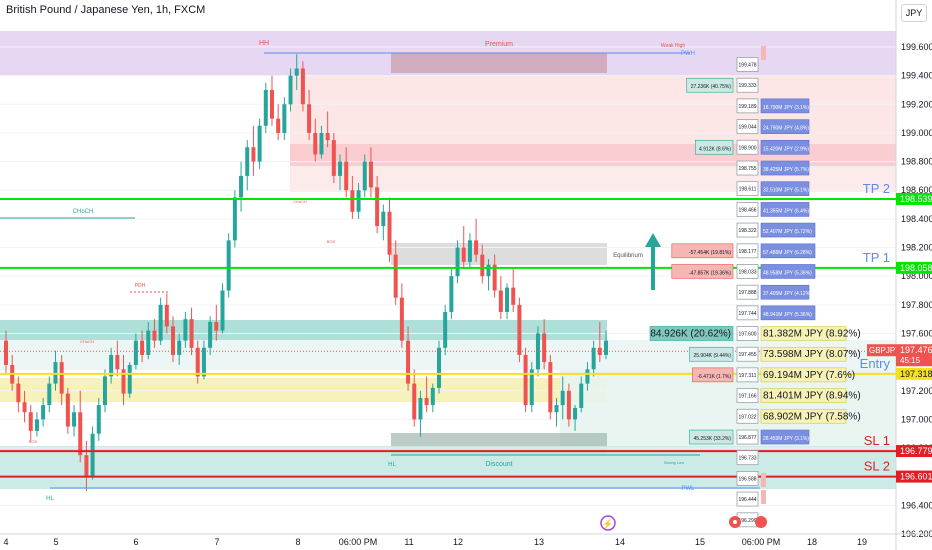 The image size is (932, 550). What do you see at coordinates (499, 254) in the screenshot?
I see `equilibrium-box` at bounding box center [499, 254].